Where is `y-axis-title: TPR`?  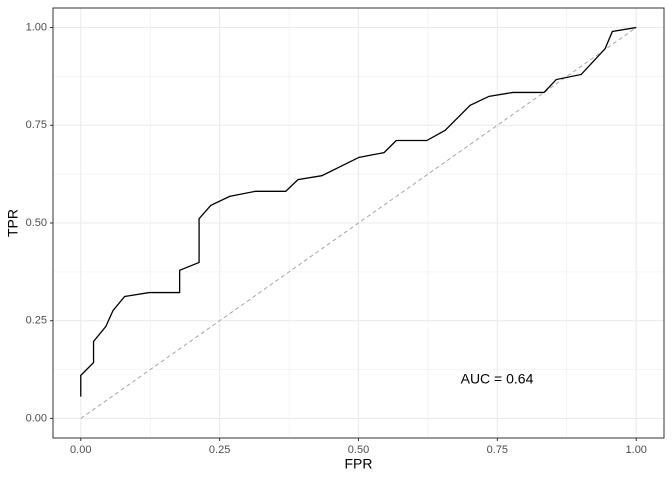 y-axis-title: TPR is located at coordinates (13, 223).